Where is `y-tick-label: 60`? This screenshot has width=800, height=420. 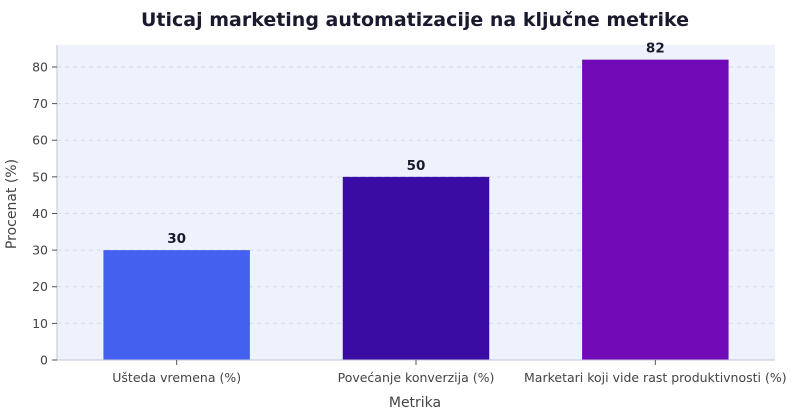
y-tick-label: 60 is located at coordinates (40, 140).